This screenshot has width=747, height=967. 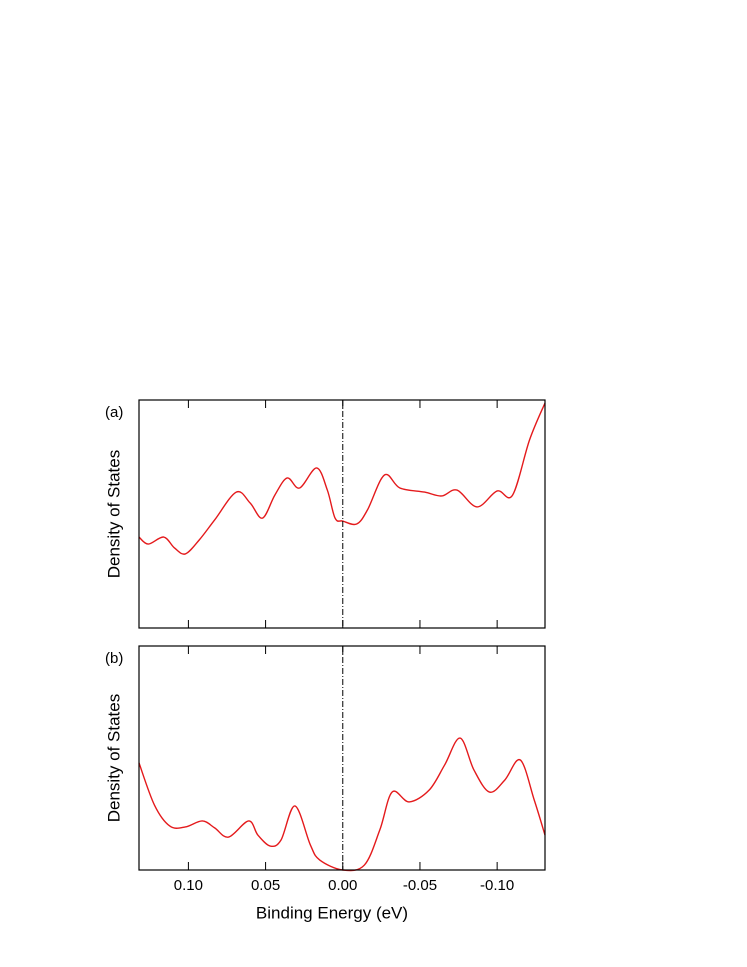 What do you see at coordinates (265, 885) in the screenshot?
I see `x-tick-label: 0.05` at bounding box center [265, 885].